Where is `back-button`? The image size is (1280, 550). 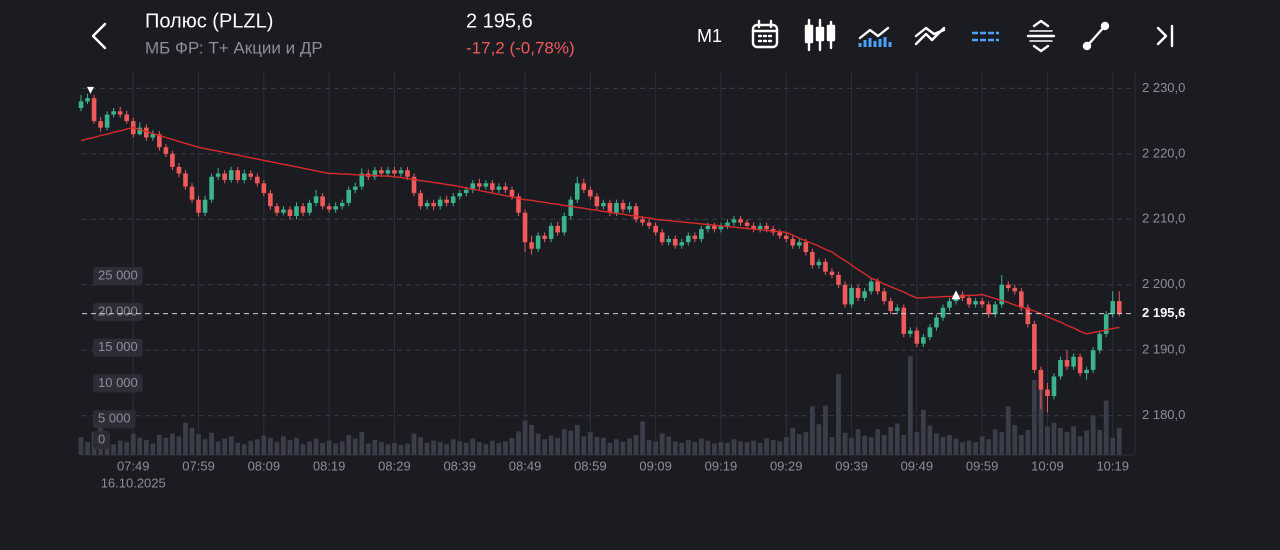 back-button is located at coordinates (99, 36).